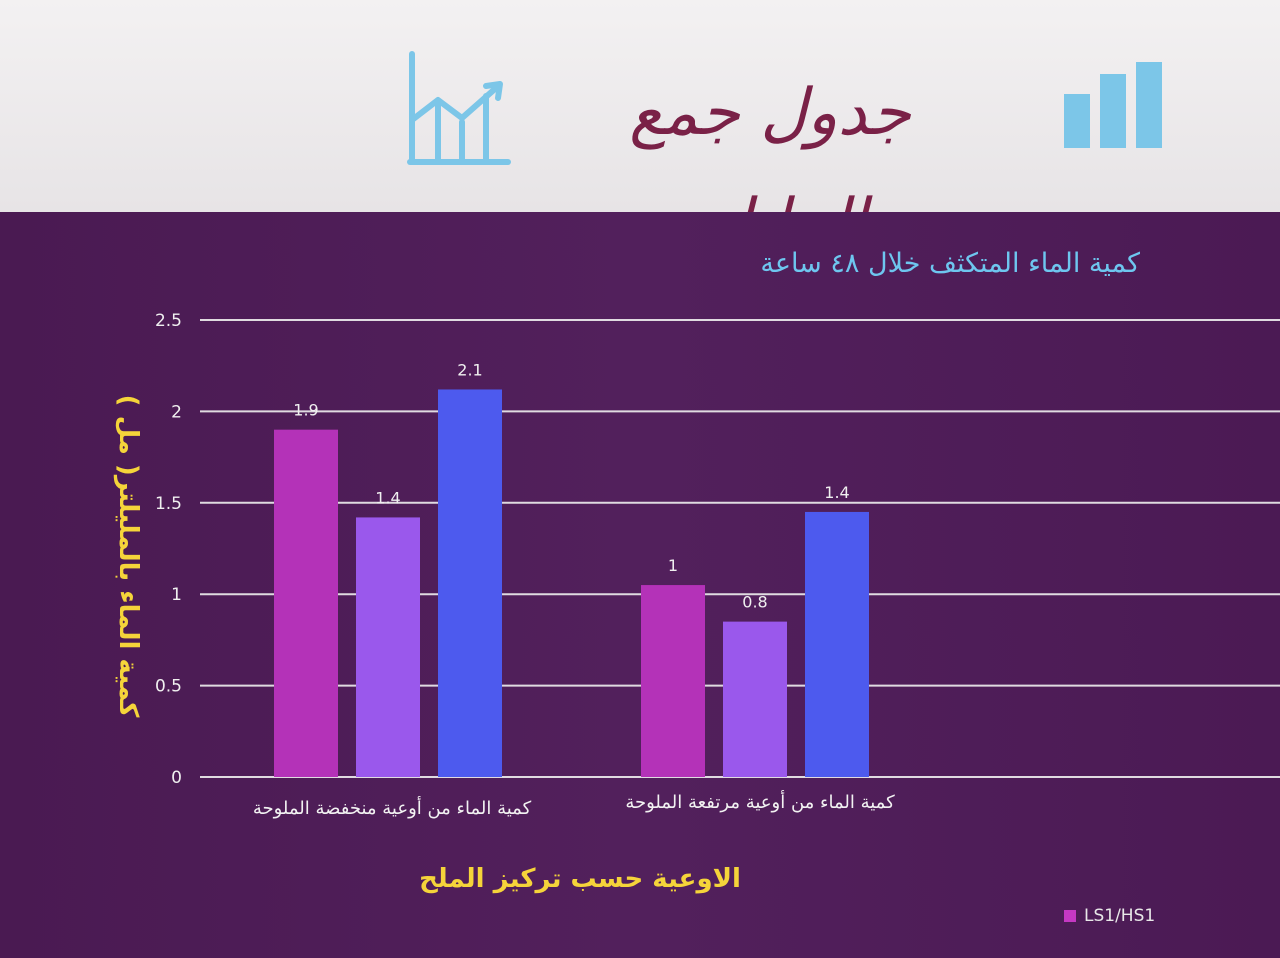 Image resolution: width=1280 pixels, height=958 pixels. Describe the element at coordinates (1120, 916) in the screenshot. I see `legend-entry: LS1/HS1` at that location.